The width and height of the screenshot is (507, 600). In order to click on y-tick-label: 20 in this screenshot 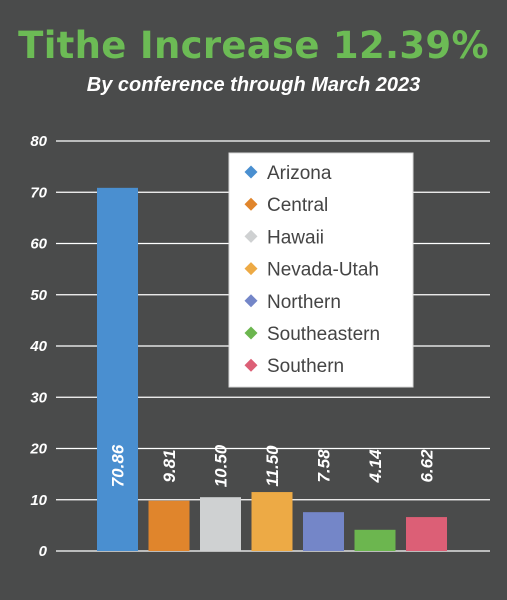, I will do `click(38, 449)`.